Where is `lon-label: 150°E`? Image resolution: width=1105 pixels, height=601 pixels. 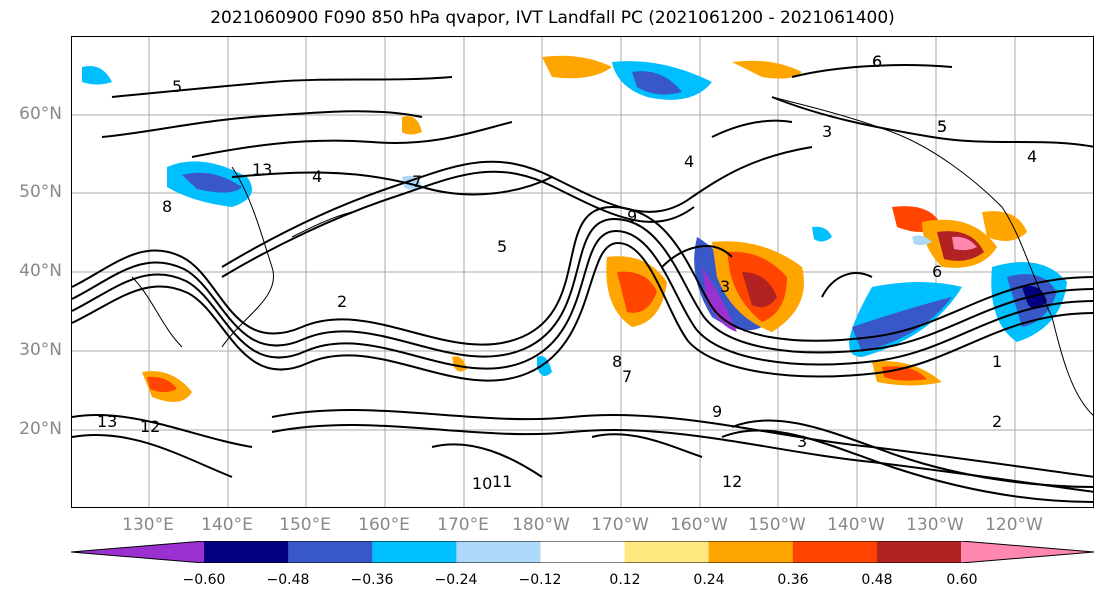 lon-label: 150°E is located at coordinates (305, 525).